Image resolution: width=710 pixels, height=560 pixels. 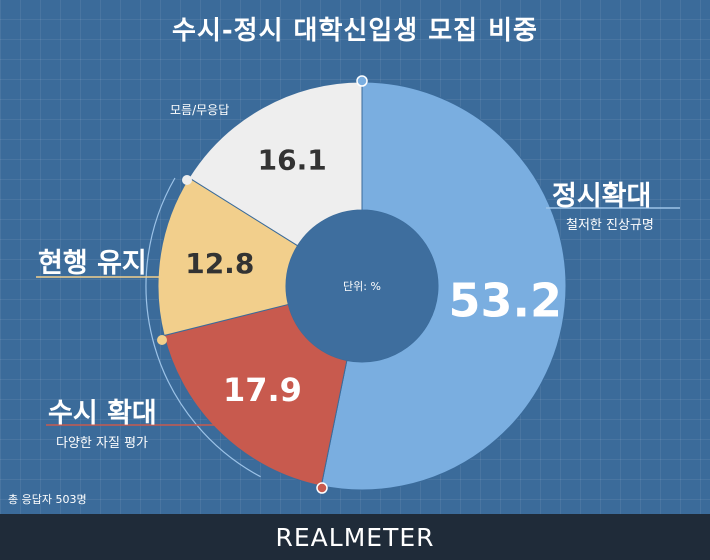 I want to click on label-hyeonhaeng: 현행 유지, so click(x=92, y=263).